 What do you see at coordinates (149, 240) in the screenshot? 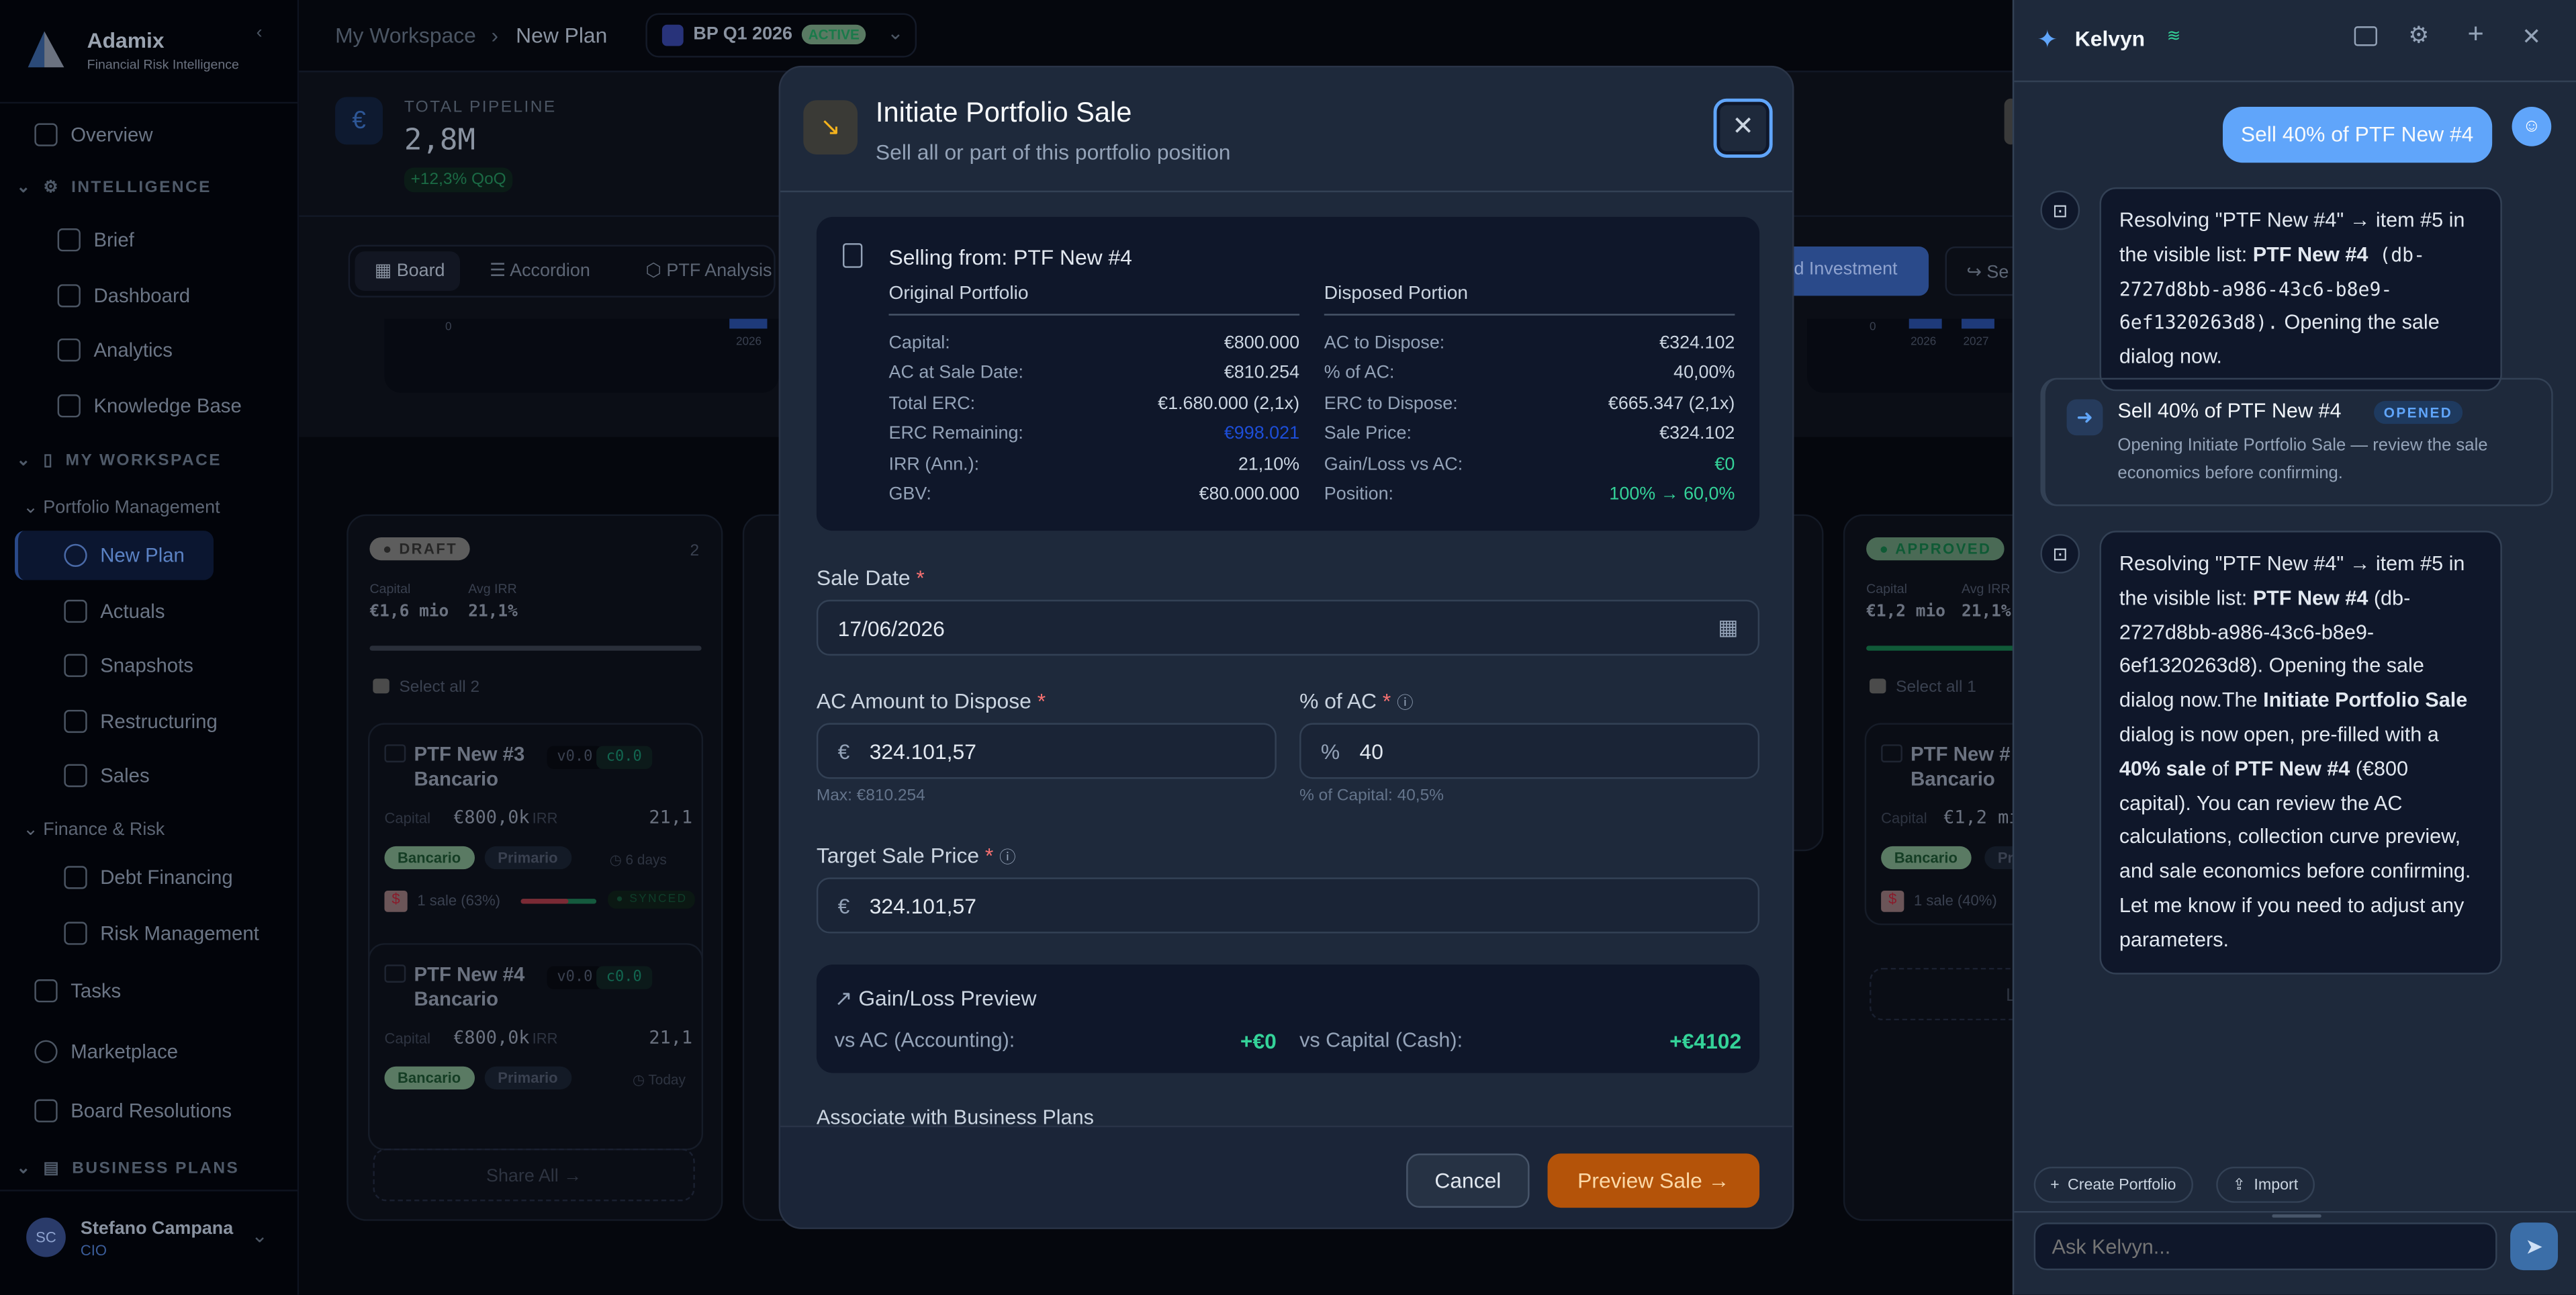
I see `sidebar-item-brief: Brief` at bounding box center [149, 240].